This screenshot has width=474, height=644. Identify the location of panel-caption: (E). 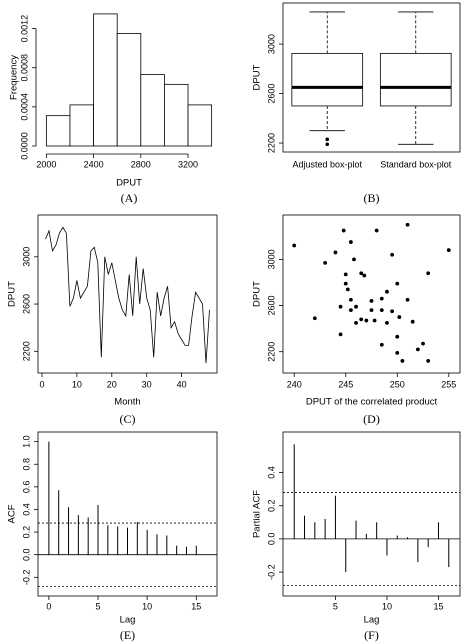
(127, 635).